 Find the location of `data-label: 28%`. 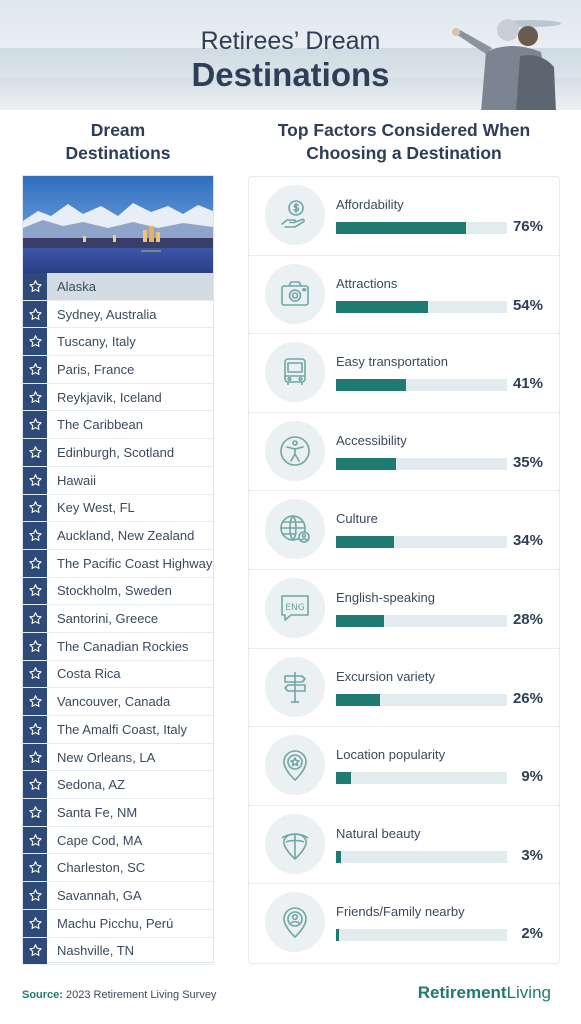

data-label: 28% is located at coordinates (527, 619).